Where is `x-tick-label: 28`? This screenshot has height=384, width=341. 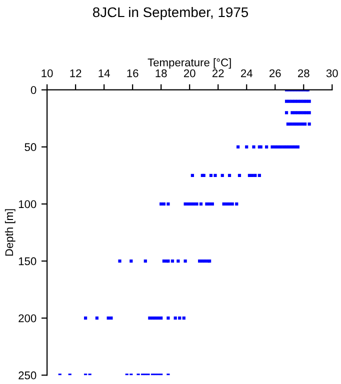 x-tick-label: 28 is located at coordinates (304, 73).